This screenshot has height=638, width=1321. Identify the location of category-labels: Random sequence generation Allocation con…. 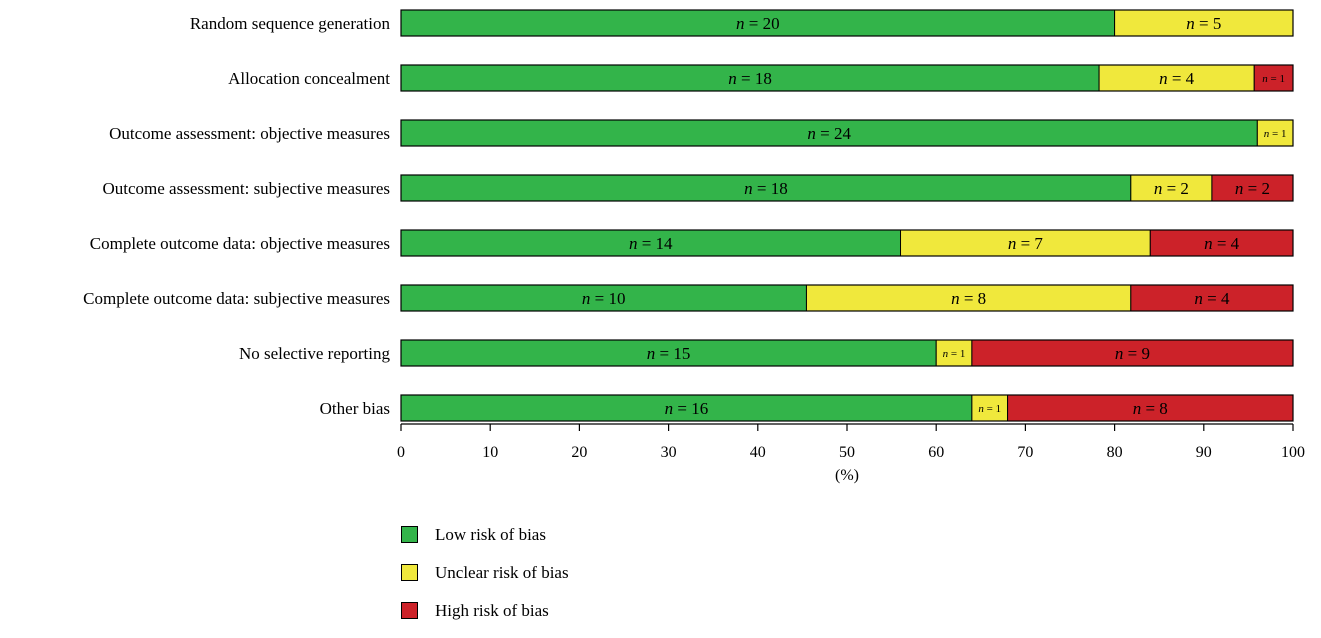
(236, 216).